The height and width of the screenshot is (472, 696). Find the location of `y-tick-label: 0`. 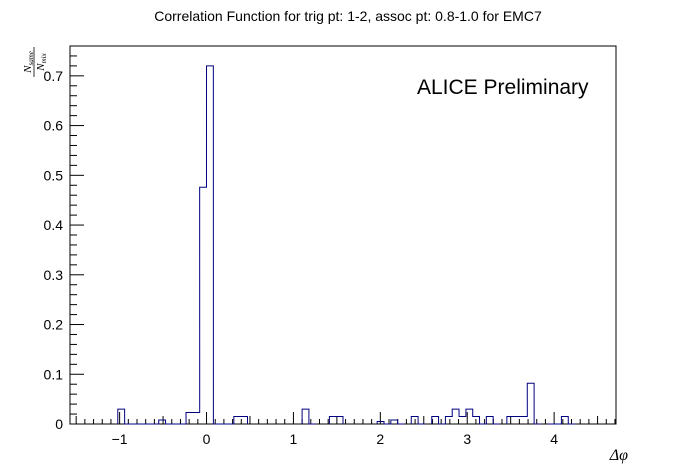

y-tick-label: 0 is located at coordinates (59, 424).